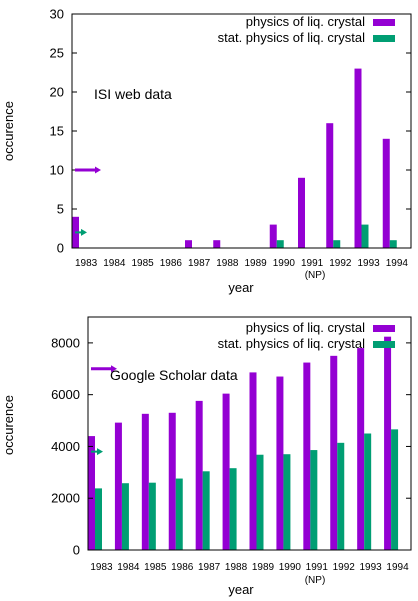  What do you see at coordinates (314, 500) in the screenshot?
I see `bar-stat-physics-1991` at bounding box center [314, 500].